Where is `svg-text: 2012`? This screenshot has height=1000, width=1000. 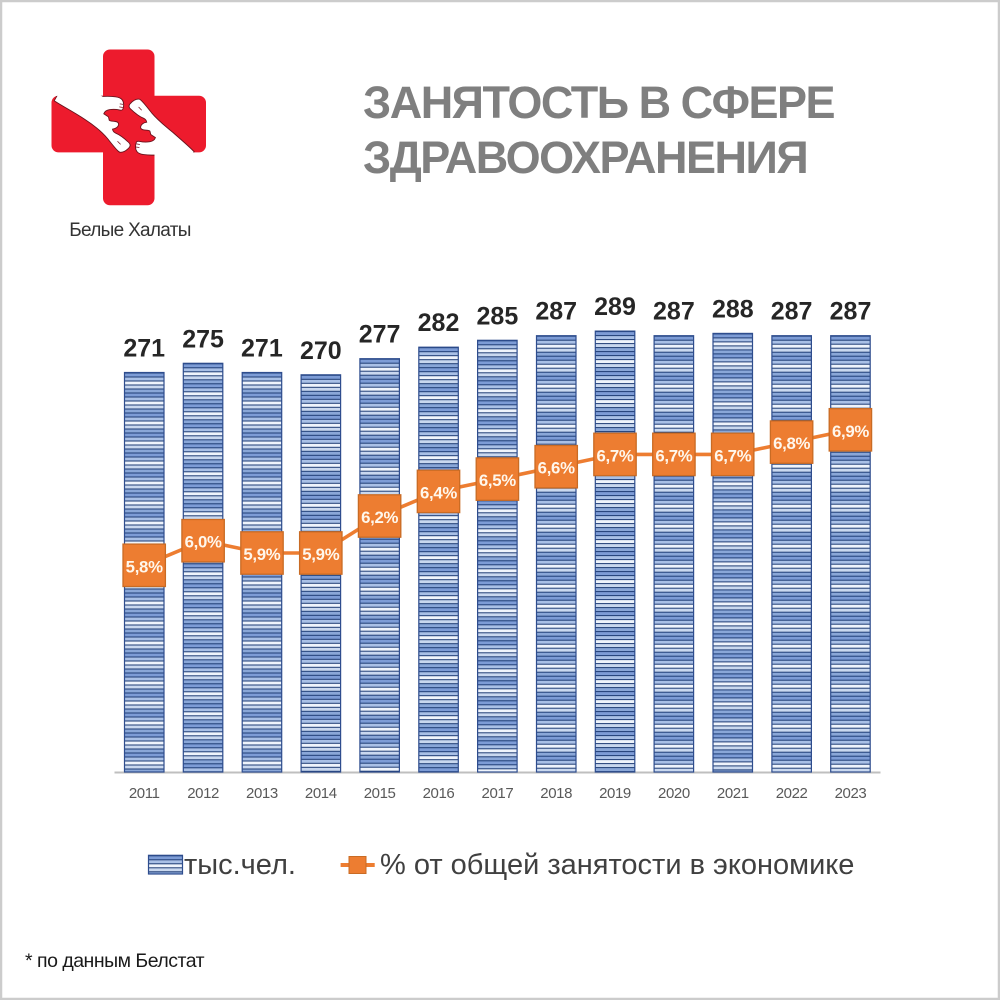
svg-text: 2012 is located at coordinates (203, 793).